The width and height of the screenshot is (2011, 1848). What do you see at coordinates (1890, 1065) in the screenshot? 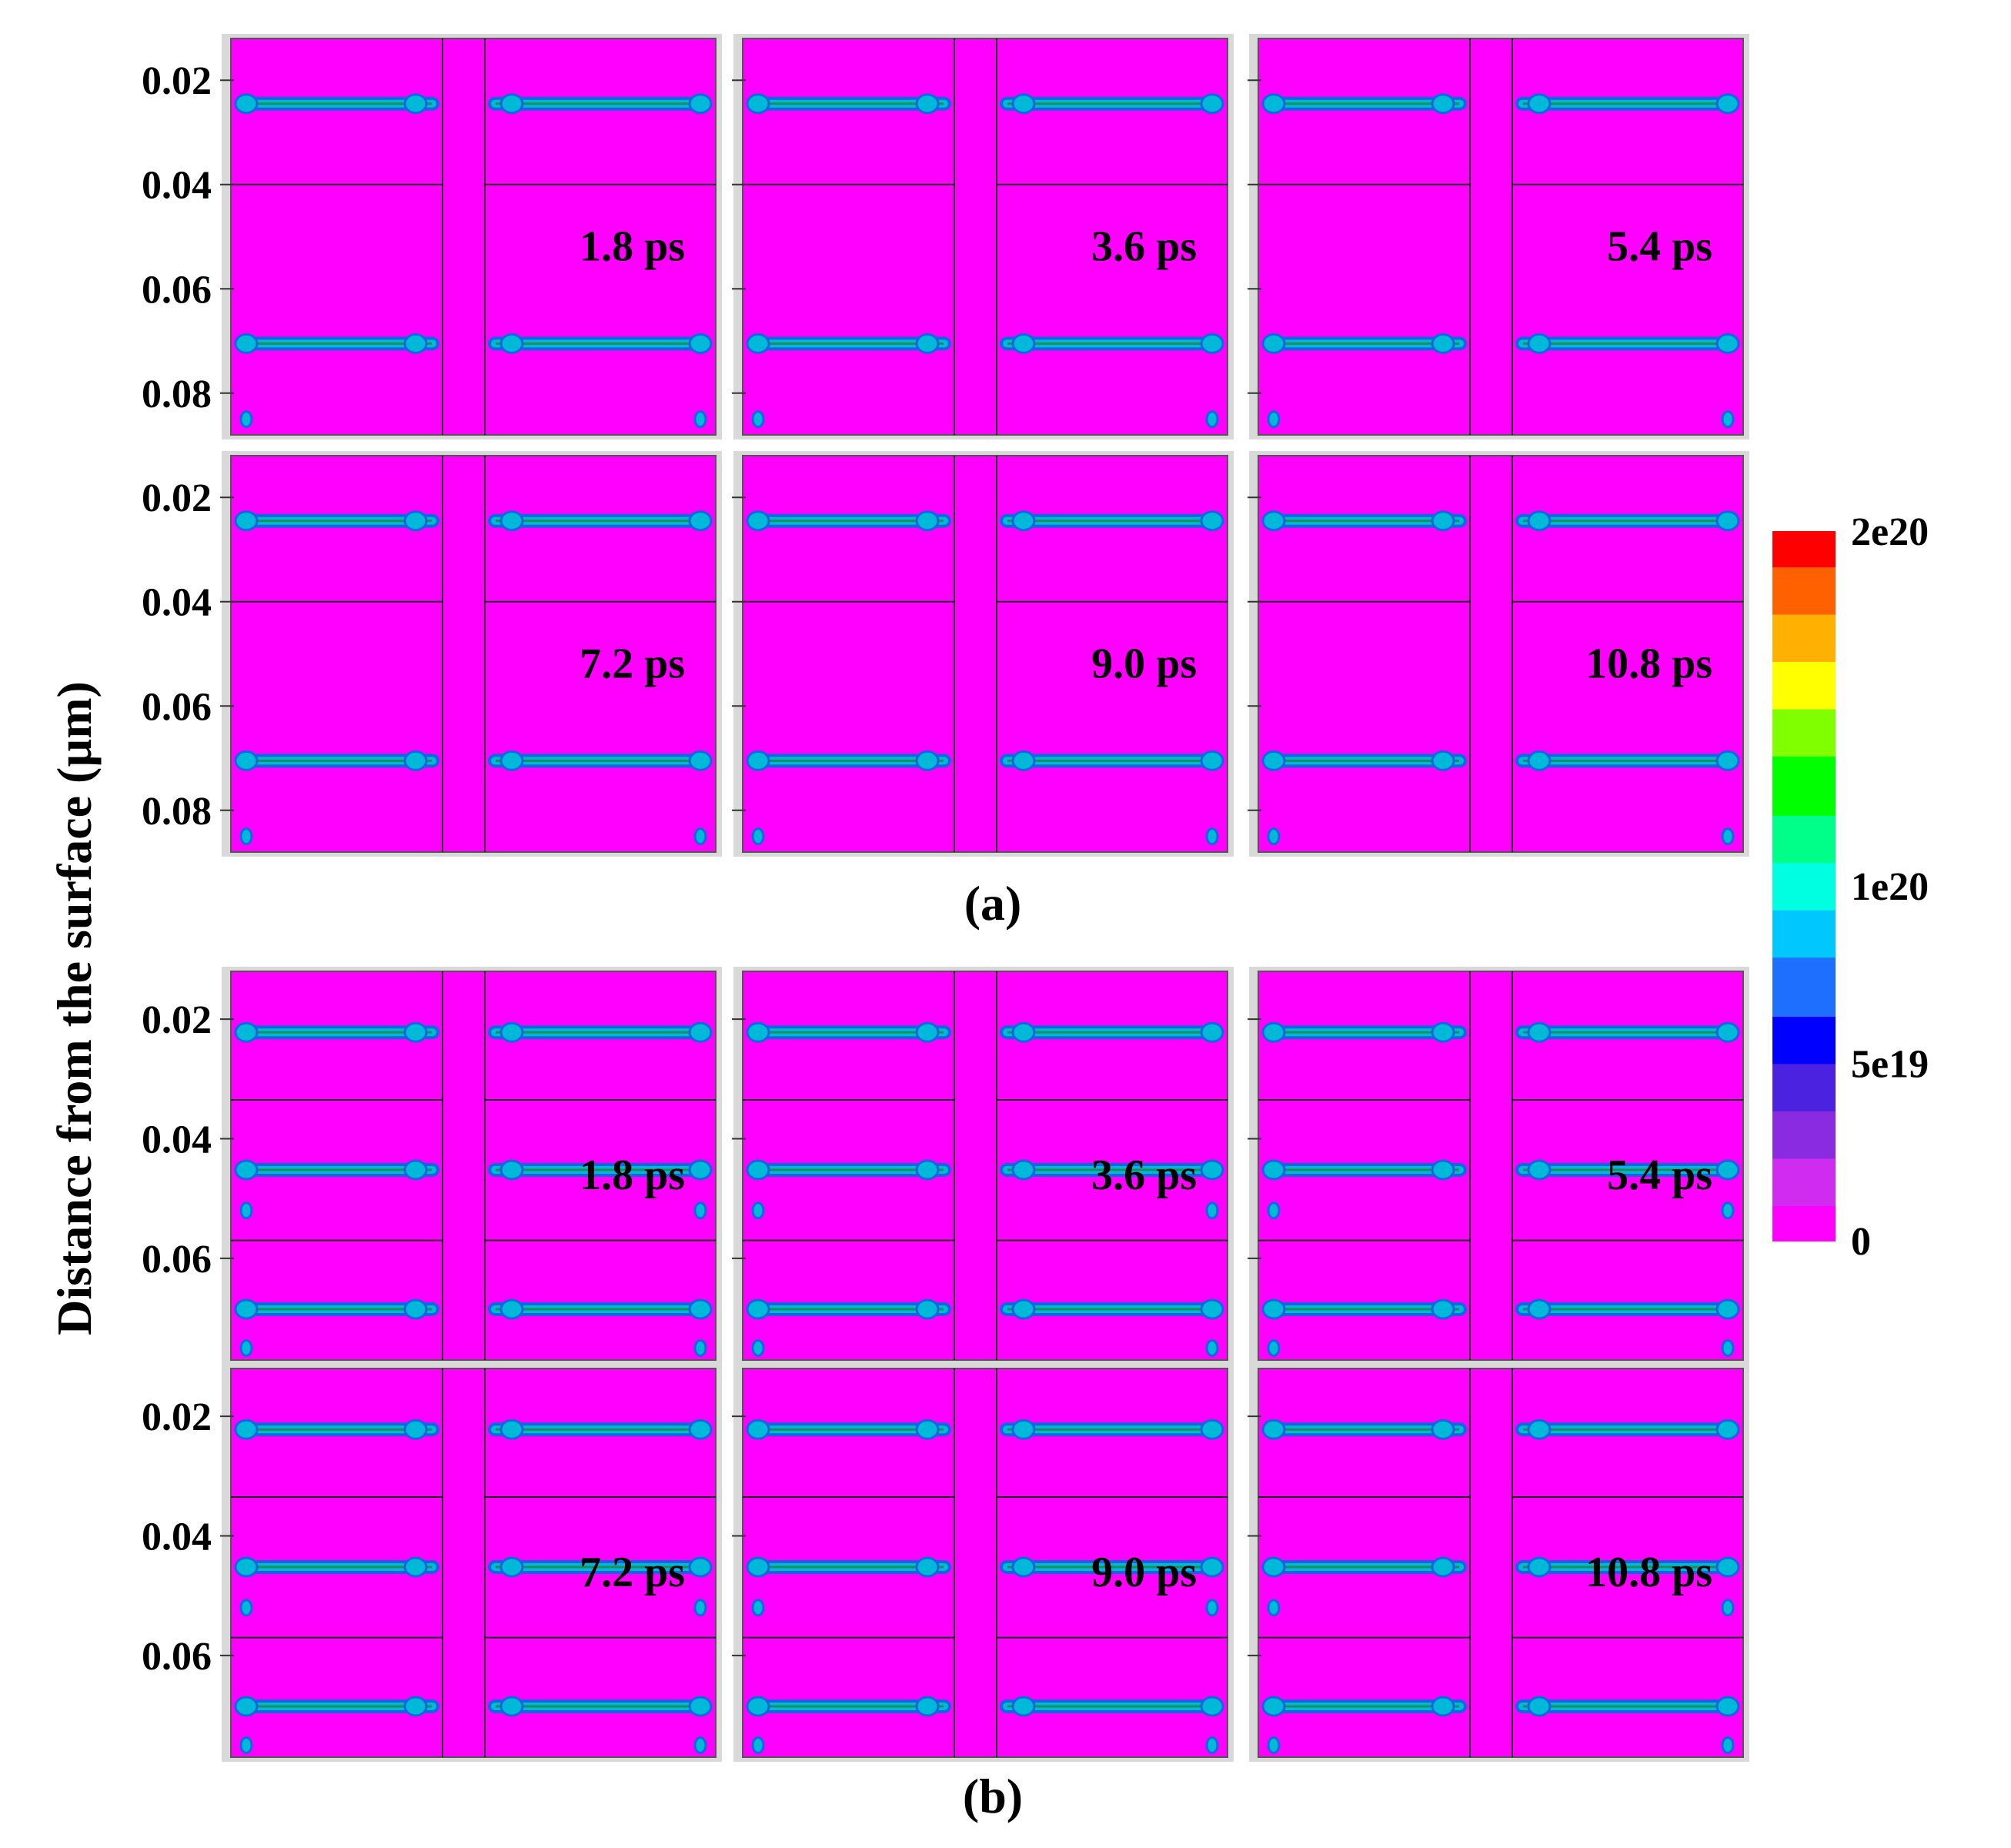
I see `colorbar-tick-label: 5e19` at bounding box center [1890, 1065].